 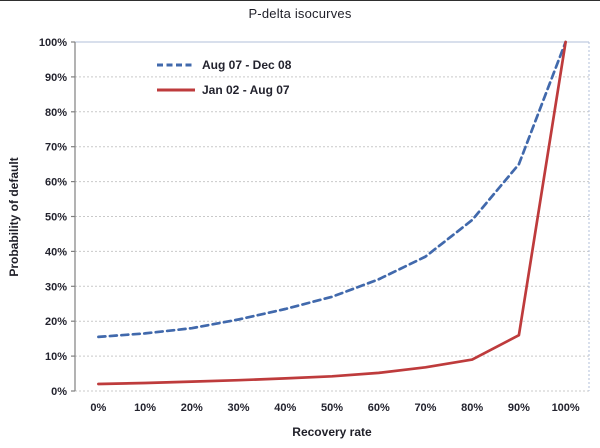 I want to click on legend-solid-line-sample, so click(x=176, y=89).